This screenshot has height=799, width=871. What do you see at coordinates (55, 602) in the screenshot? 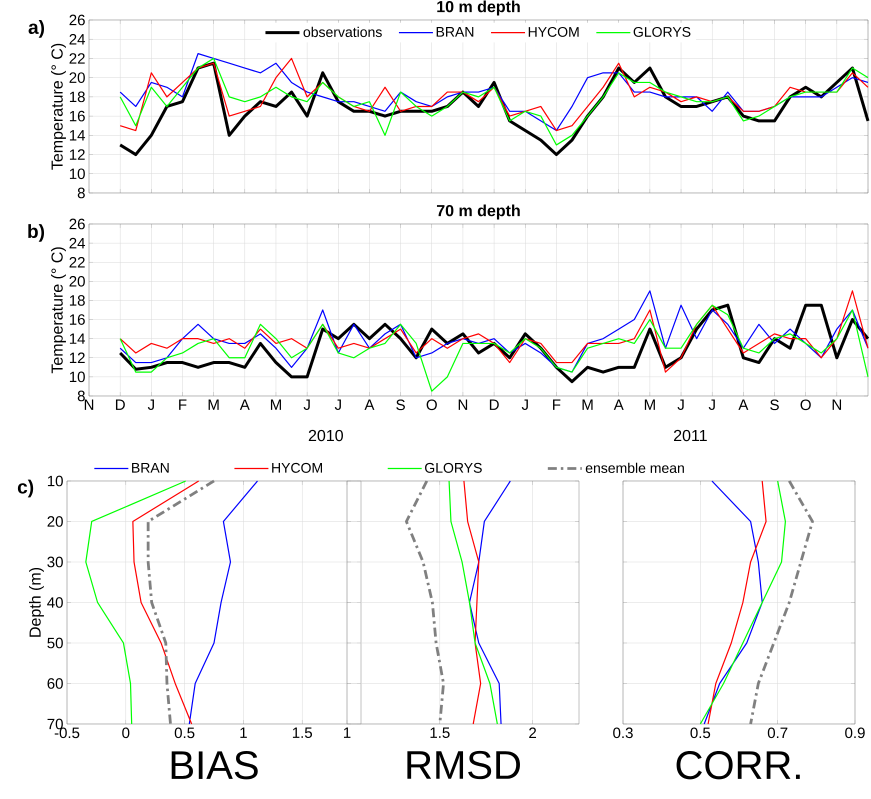
I see `y-tick-label: 40` at bounding box center [55, 602].